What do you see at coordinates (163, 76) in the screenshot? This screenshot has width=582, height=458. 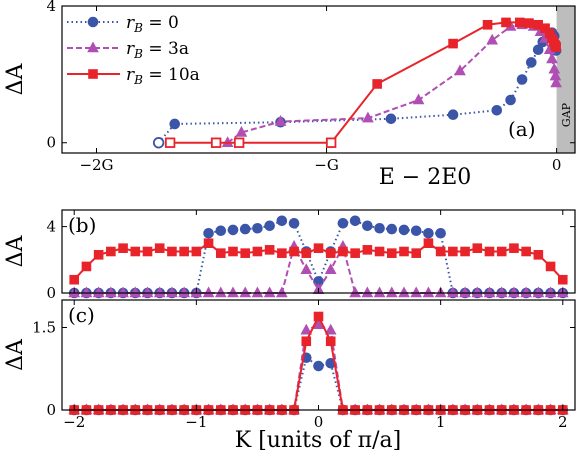 I see `legend-label: rB = 10a` at bounding box center [163, 76].